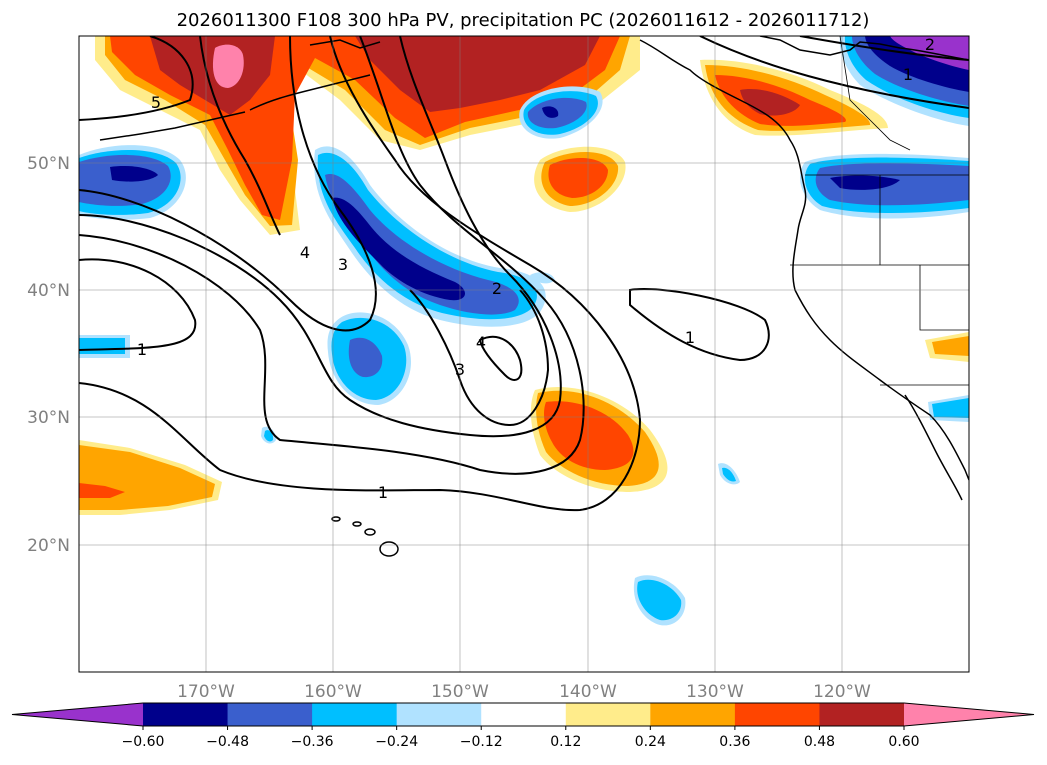 The height and width of the screenshot is (765, 1047). Describe the element at coordinates (500, 358) in the screenshot. I see `pv-contour-4b` at that location.